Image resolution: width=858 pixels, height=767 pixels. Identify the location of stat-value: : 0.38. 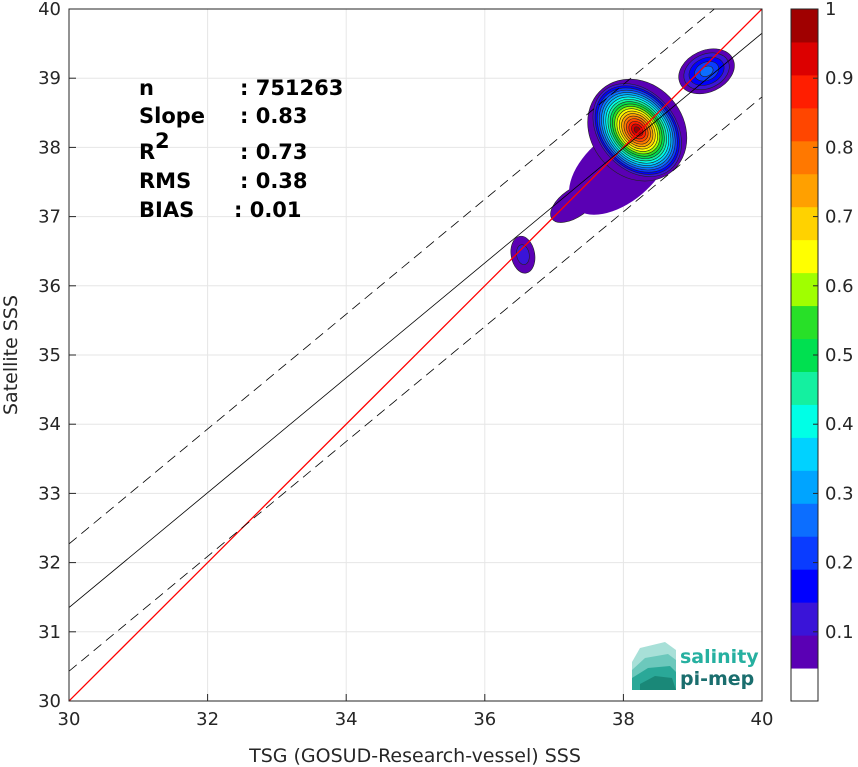
(274, 181).